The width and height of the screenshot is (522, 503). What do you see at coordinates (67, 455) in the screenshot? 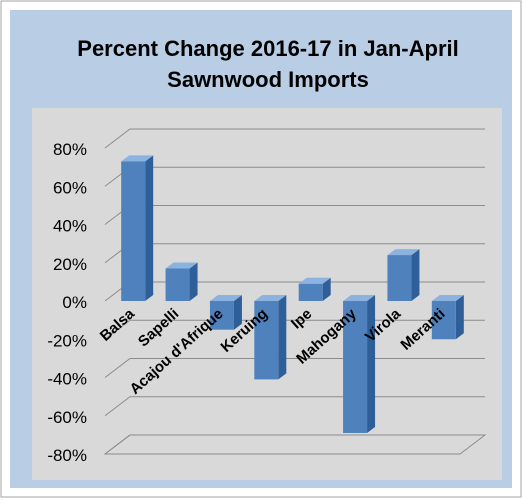
I see `y-tick-label: -80%` at bounding box center [67, 455].